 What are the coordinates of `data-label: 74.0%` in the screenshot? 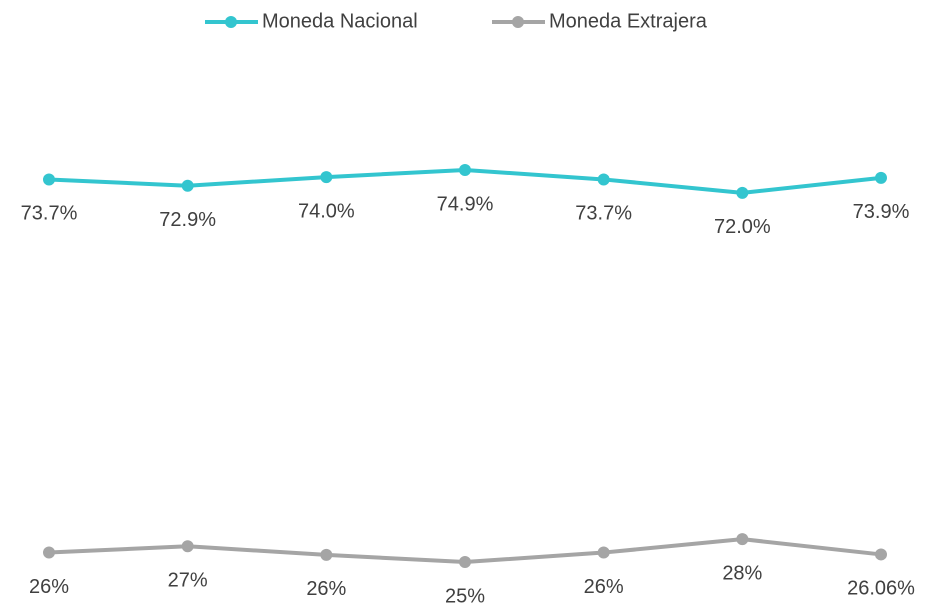 It's located at (326, 211).